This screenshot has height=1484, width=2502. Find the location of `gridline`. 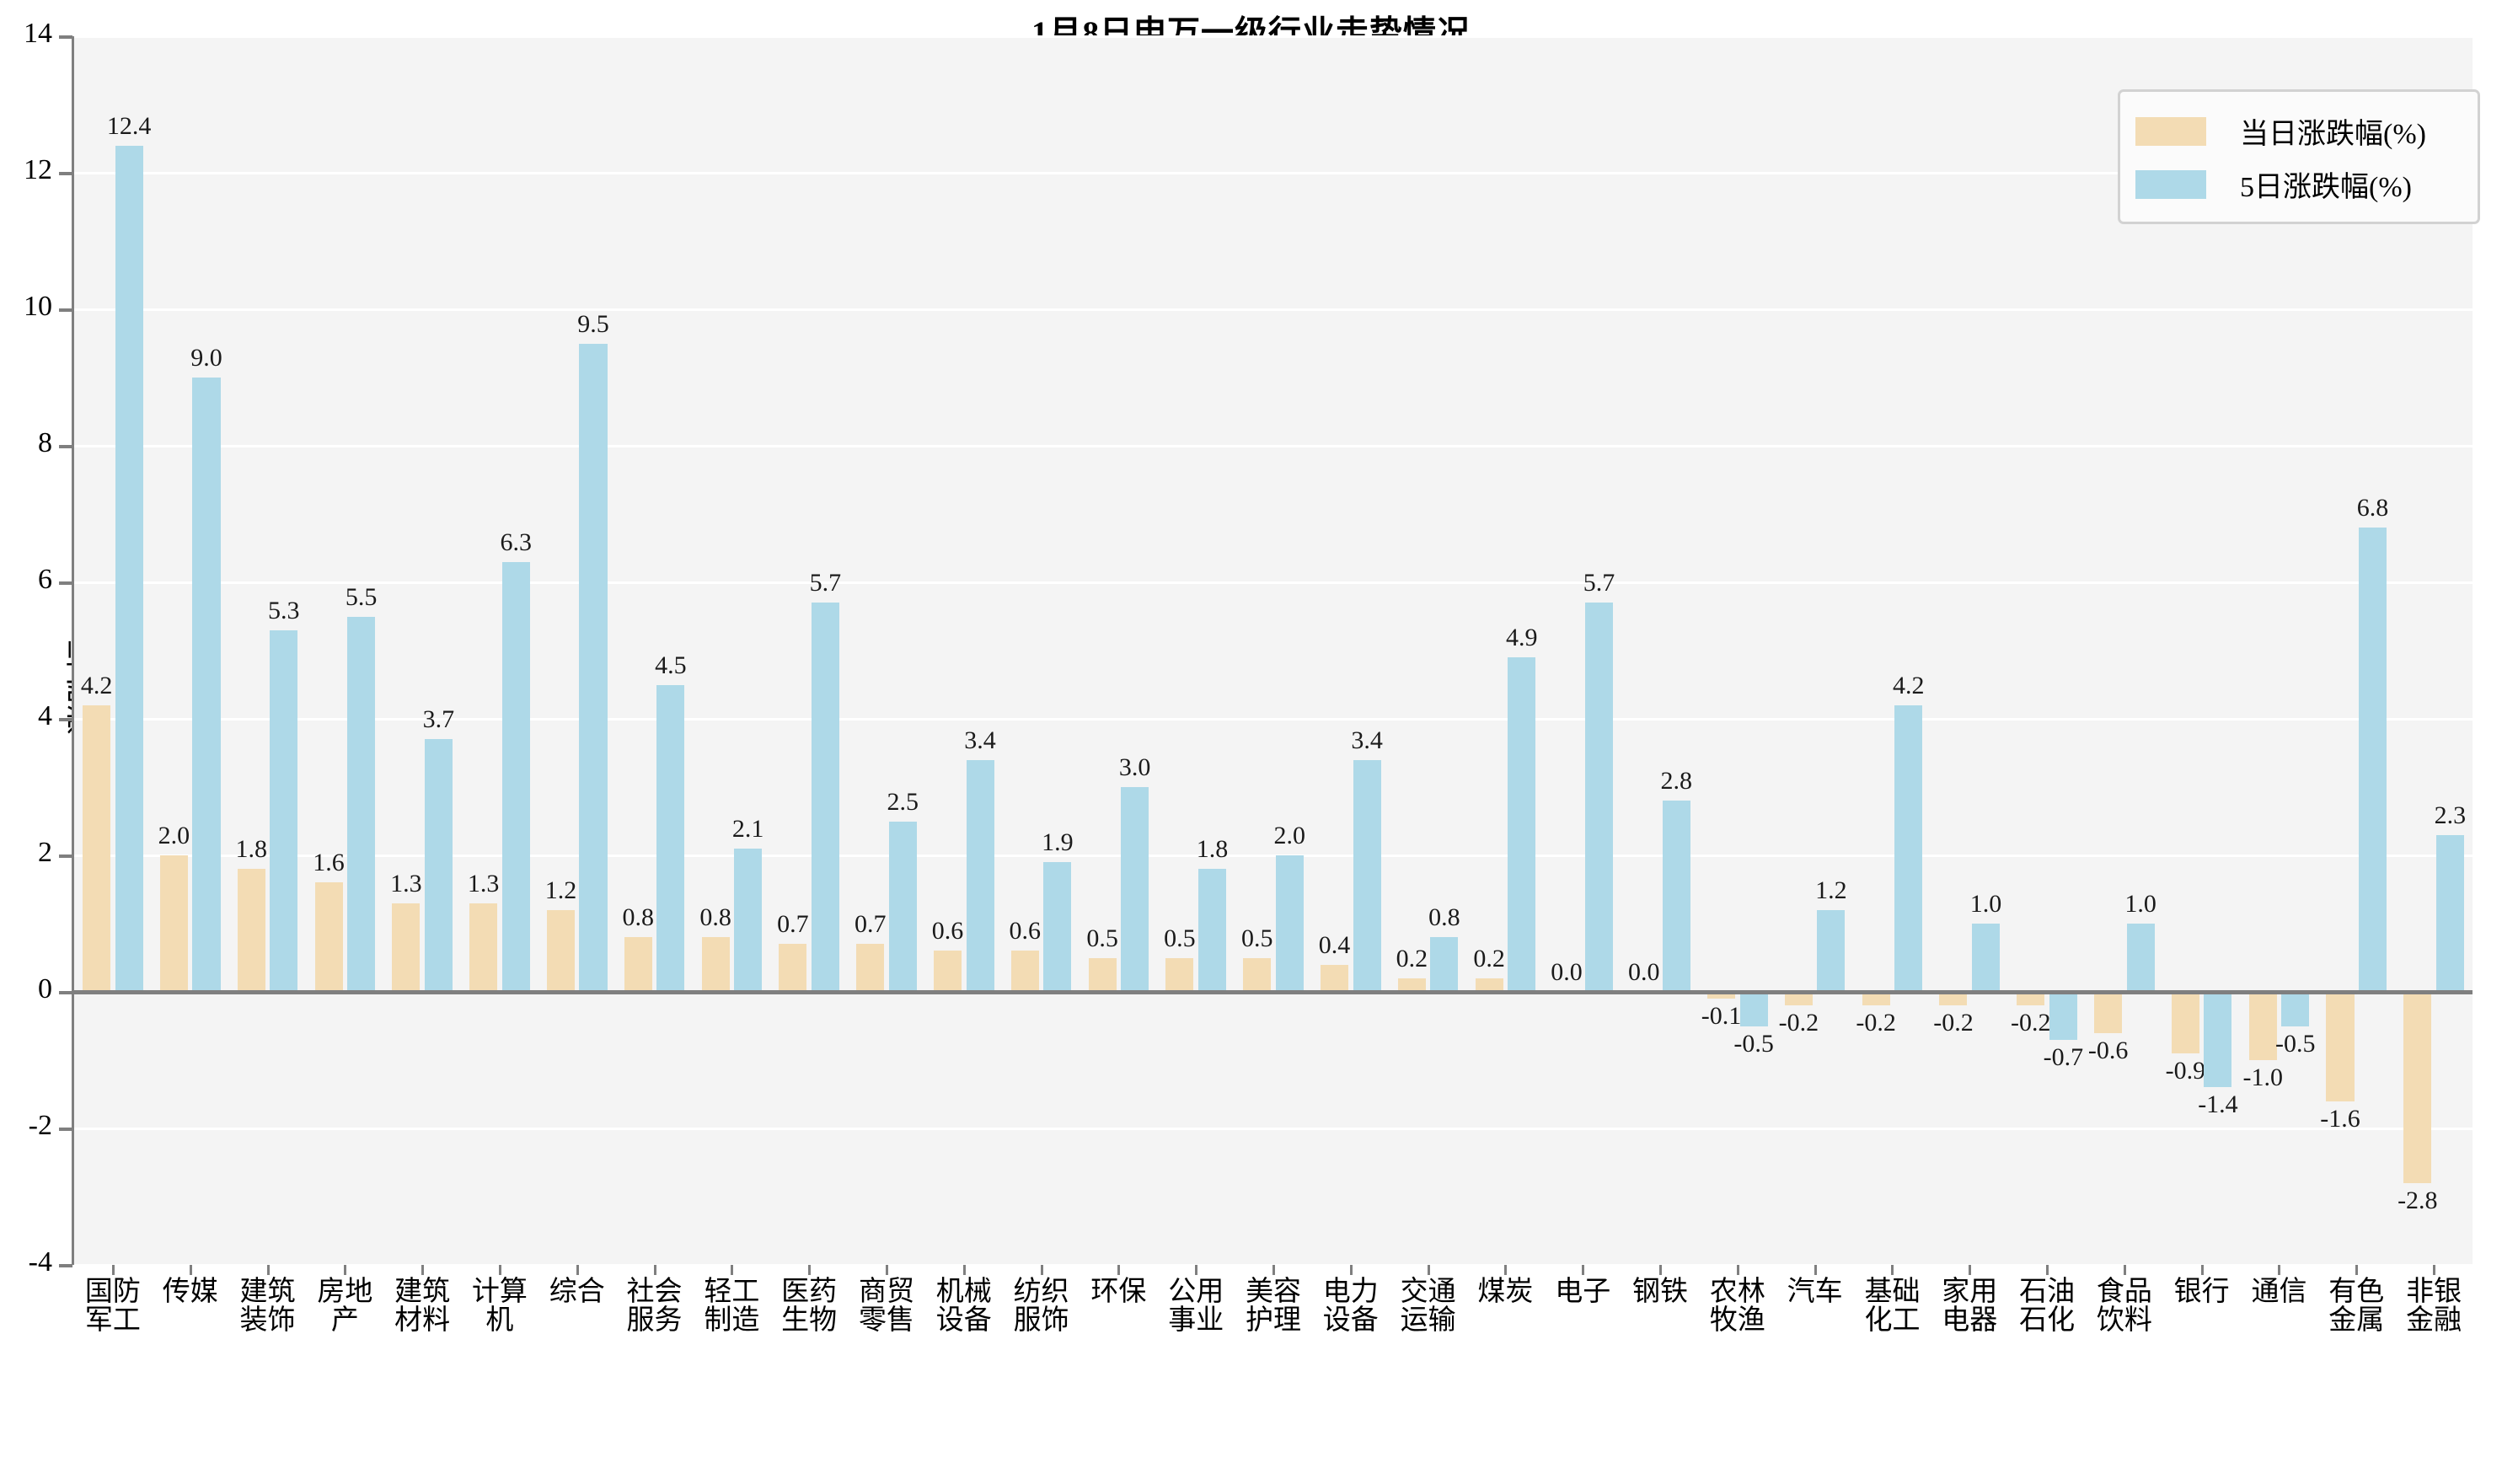

gridline is located at coordinates (1274, 1129).